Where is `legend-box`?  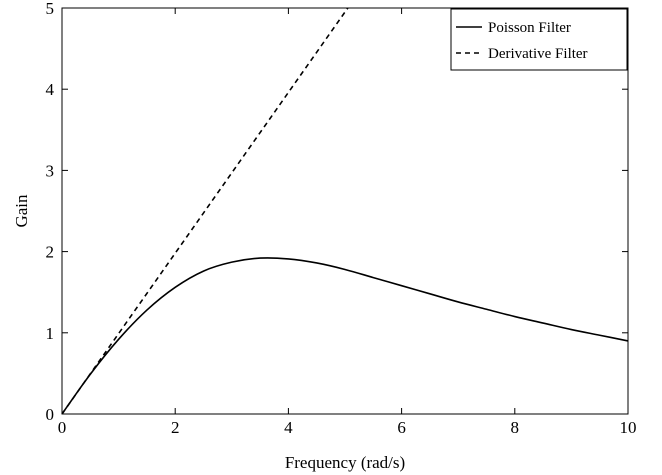
legend-box is located at coordinates (539, 39).